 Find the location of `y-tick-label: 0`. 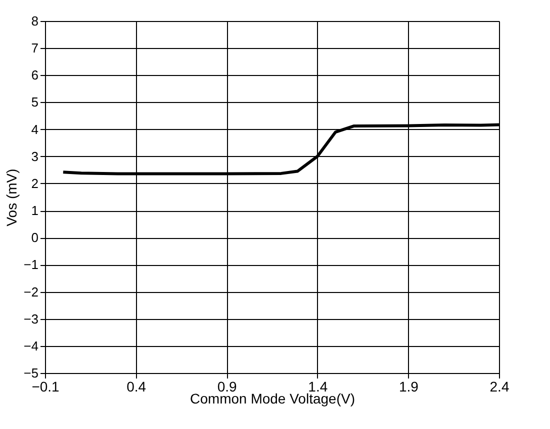

y-tick-label: 0 is located at coordinates (34, 238).